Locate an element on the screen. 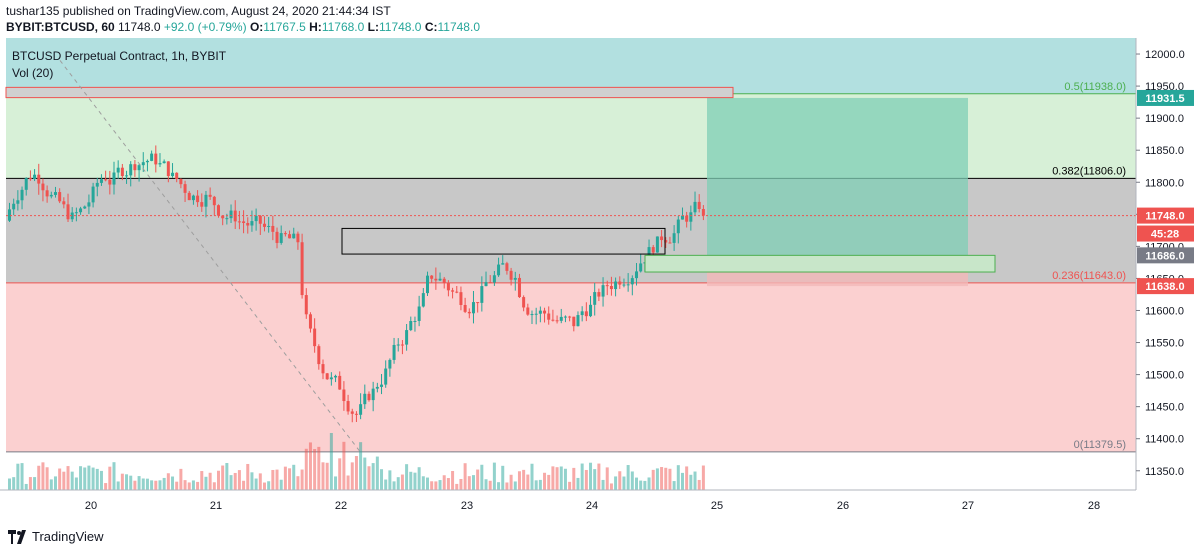 The width and height of the screenshot is (1200, 553). symbol-label: BYBIT:BTCUSD, 60 is located at coordinates (60, 27).